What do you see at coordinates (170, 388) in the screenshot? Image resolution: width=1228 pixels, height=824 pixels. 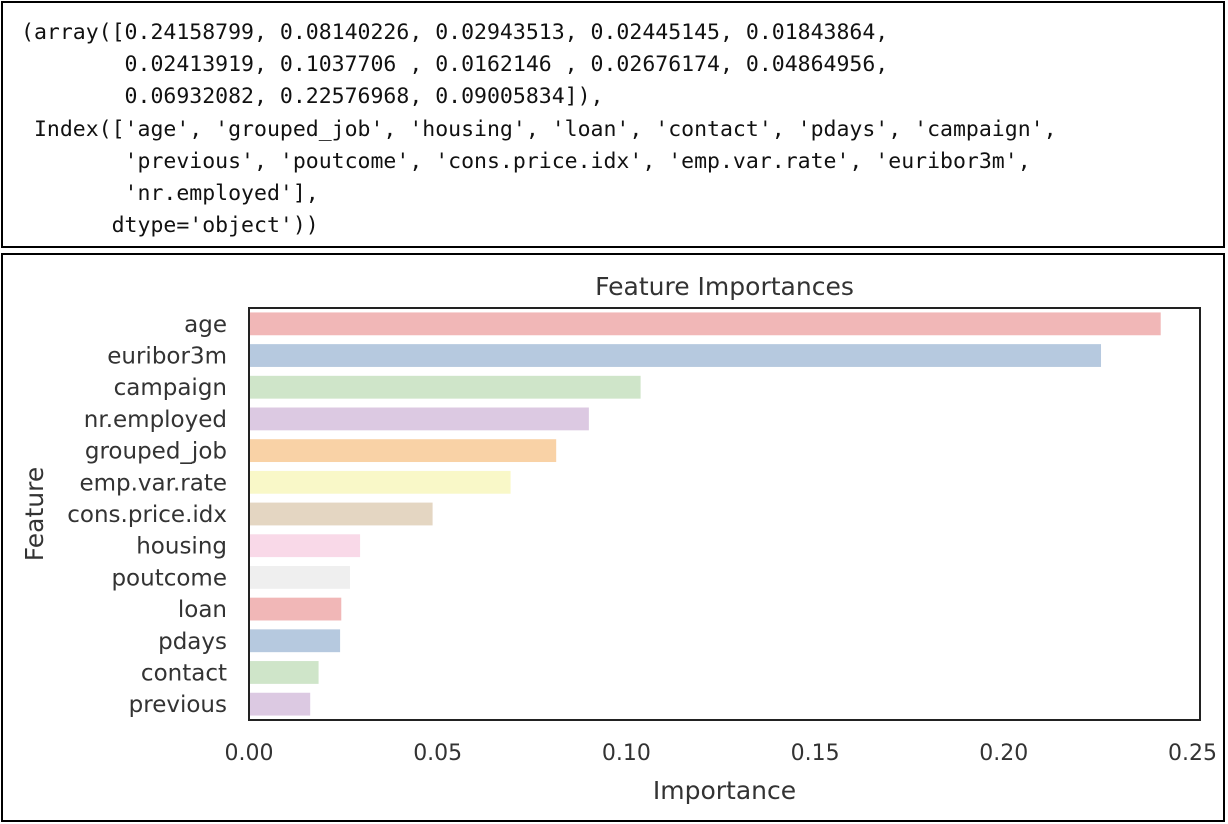 I see `y-tick-label: campaign` at bounding box center [170, 388].